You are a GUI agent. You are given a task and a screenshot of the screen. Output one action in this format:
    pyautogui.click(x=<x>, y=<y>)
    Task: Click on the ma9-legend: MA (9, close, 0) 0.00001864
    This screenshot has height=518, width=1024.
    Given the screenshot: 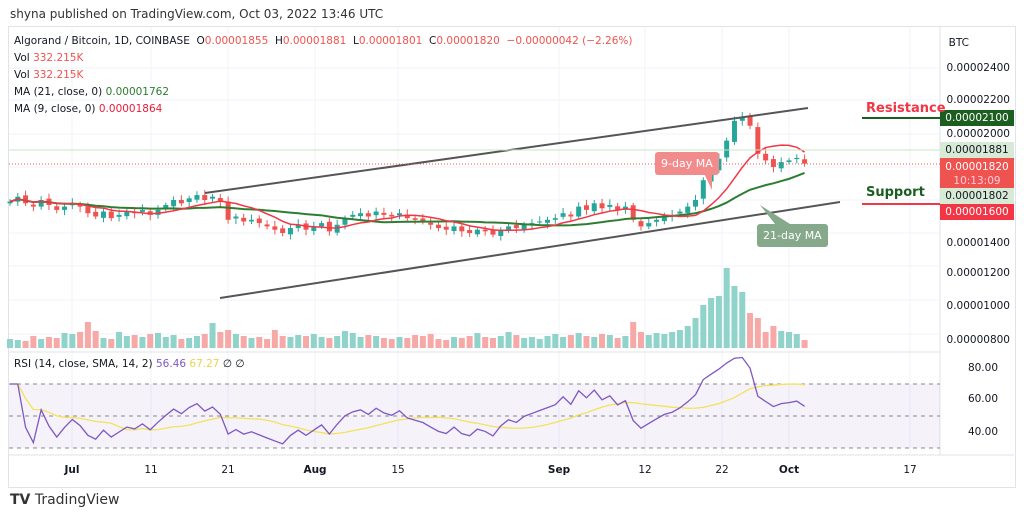 What is the action you would take?
    pyautogui.click(x=88, y=109)
    